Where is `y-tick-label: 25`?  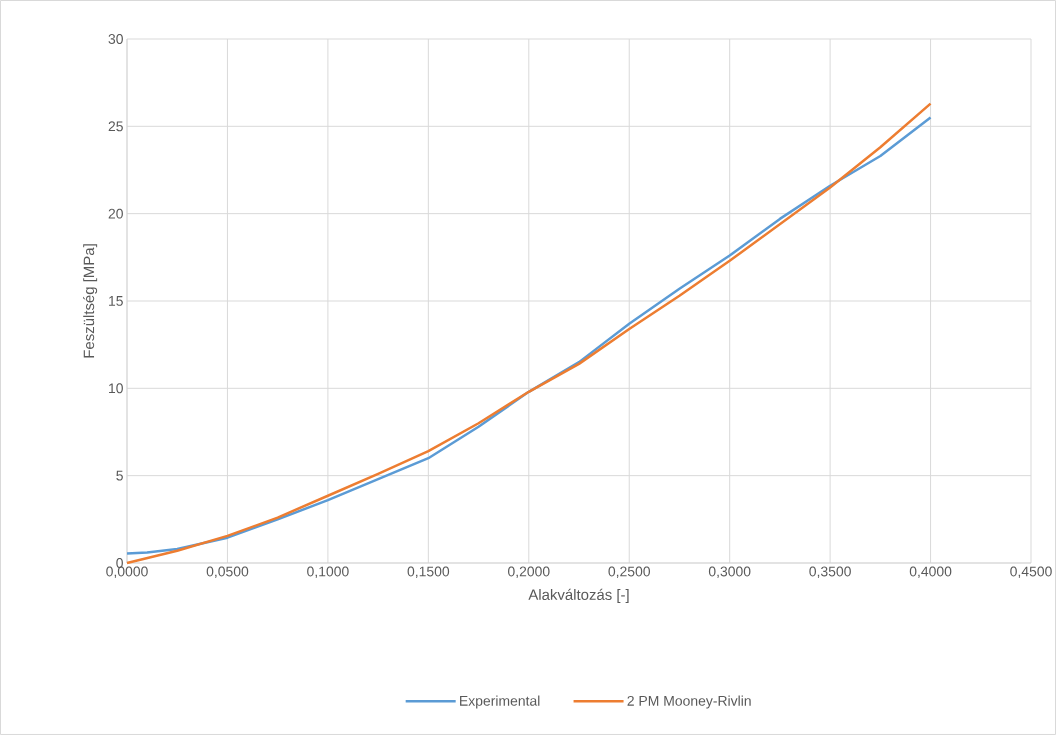
y-tick-label: 25 is located at coordinates (115, 126).